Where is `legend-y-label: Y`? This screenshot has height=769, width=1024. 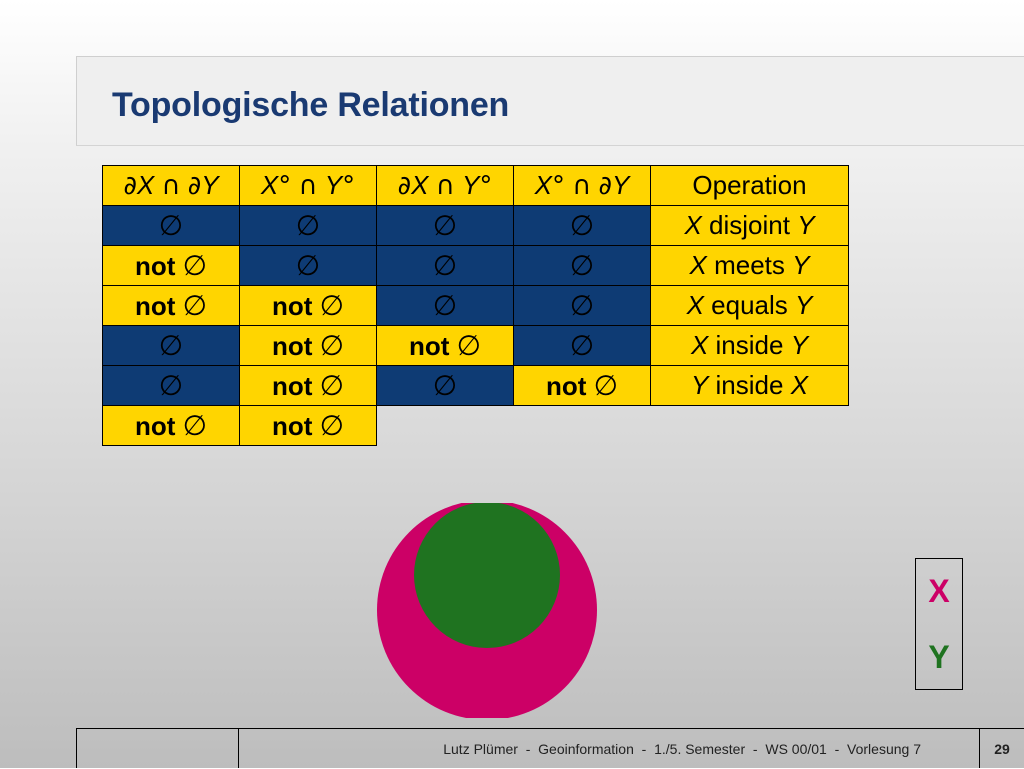
legend-y-label: Y is located at coordinates (939, 657).